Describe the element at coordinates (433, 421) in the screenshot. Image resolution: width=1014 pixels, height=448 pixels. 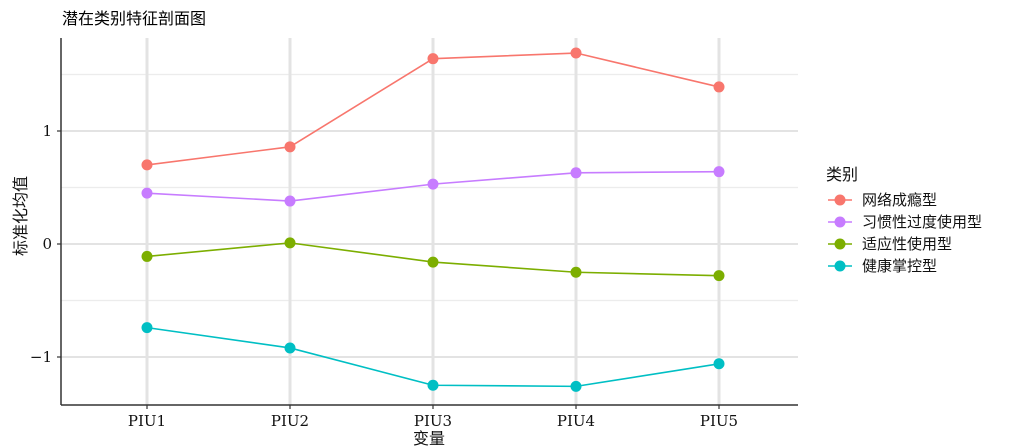
I see `x-tick-label: PIU3` at that location.